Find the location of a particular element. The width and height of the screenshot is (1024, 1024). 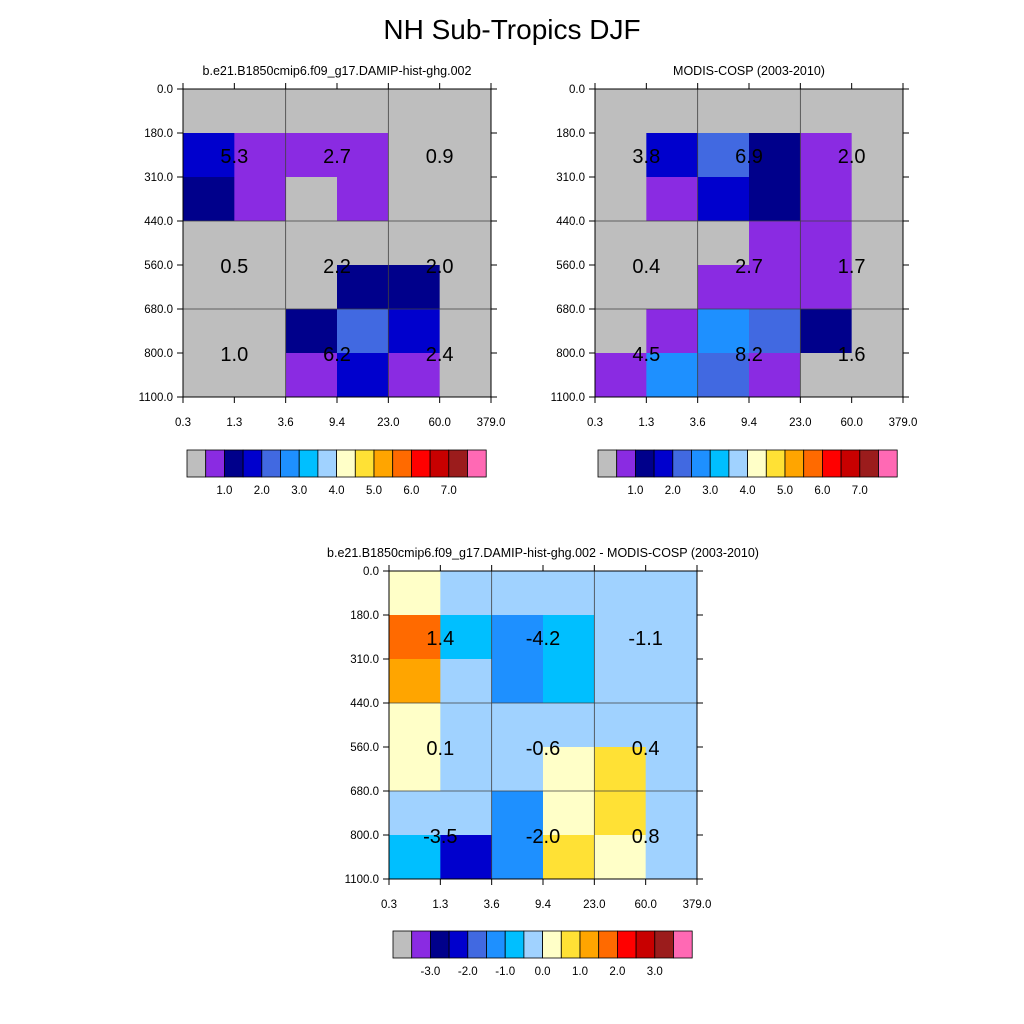

colorbar-tick-label: 0.0 is located at coordinates (543, 972).